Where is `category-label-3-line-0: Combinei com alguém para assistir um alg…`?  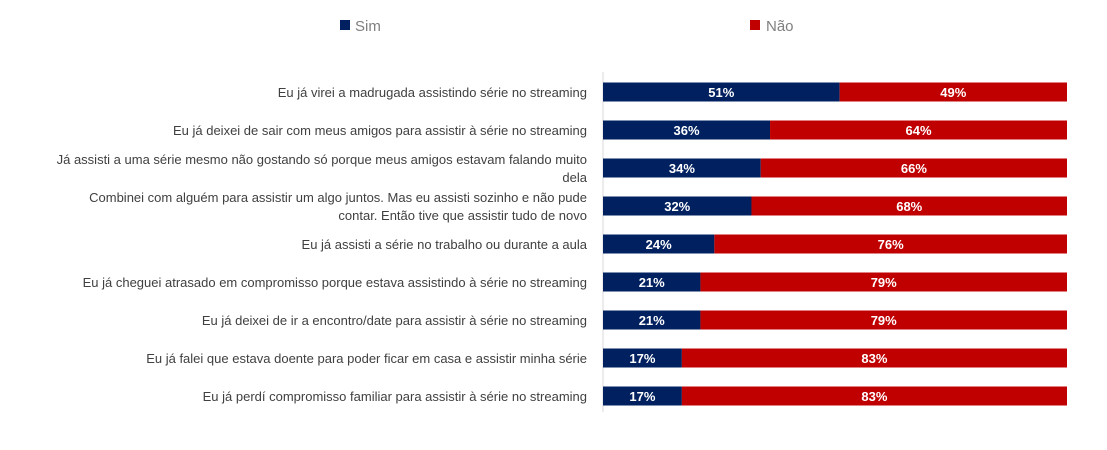 category-label-3-line-0: Combinei com alguém para assistir um alg… is located at coordinates (338, 197).